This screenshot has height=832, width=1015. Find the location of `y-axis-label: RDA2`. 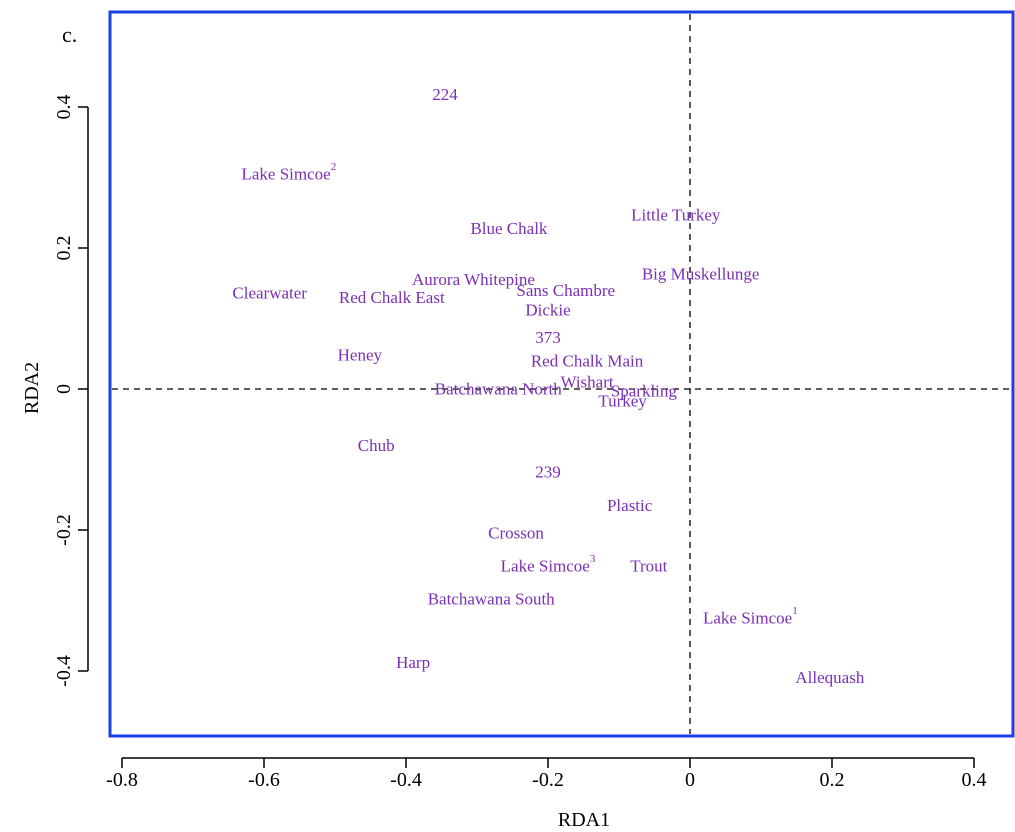

y-axis-label: RDA2 is located at coordinates (32, 388).